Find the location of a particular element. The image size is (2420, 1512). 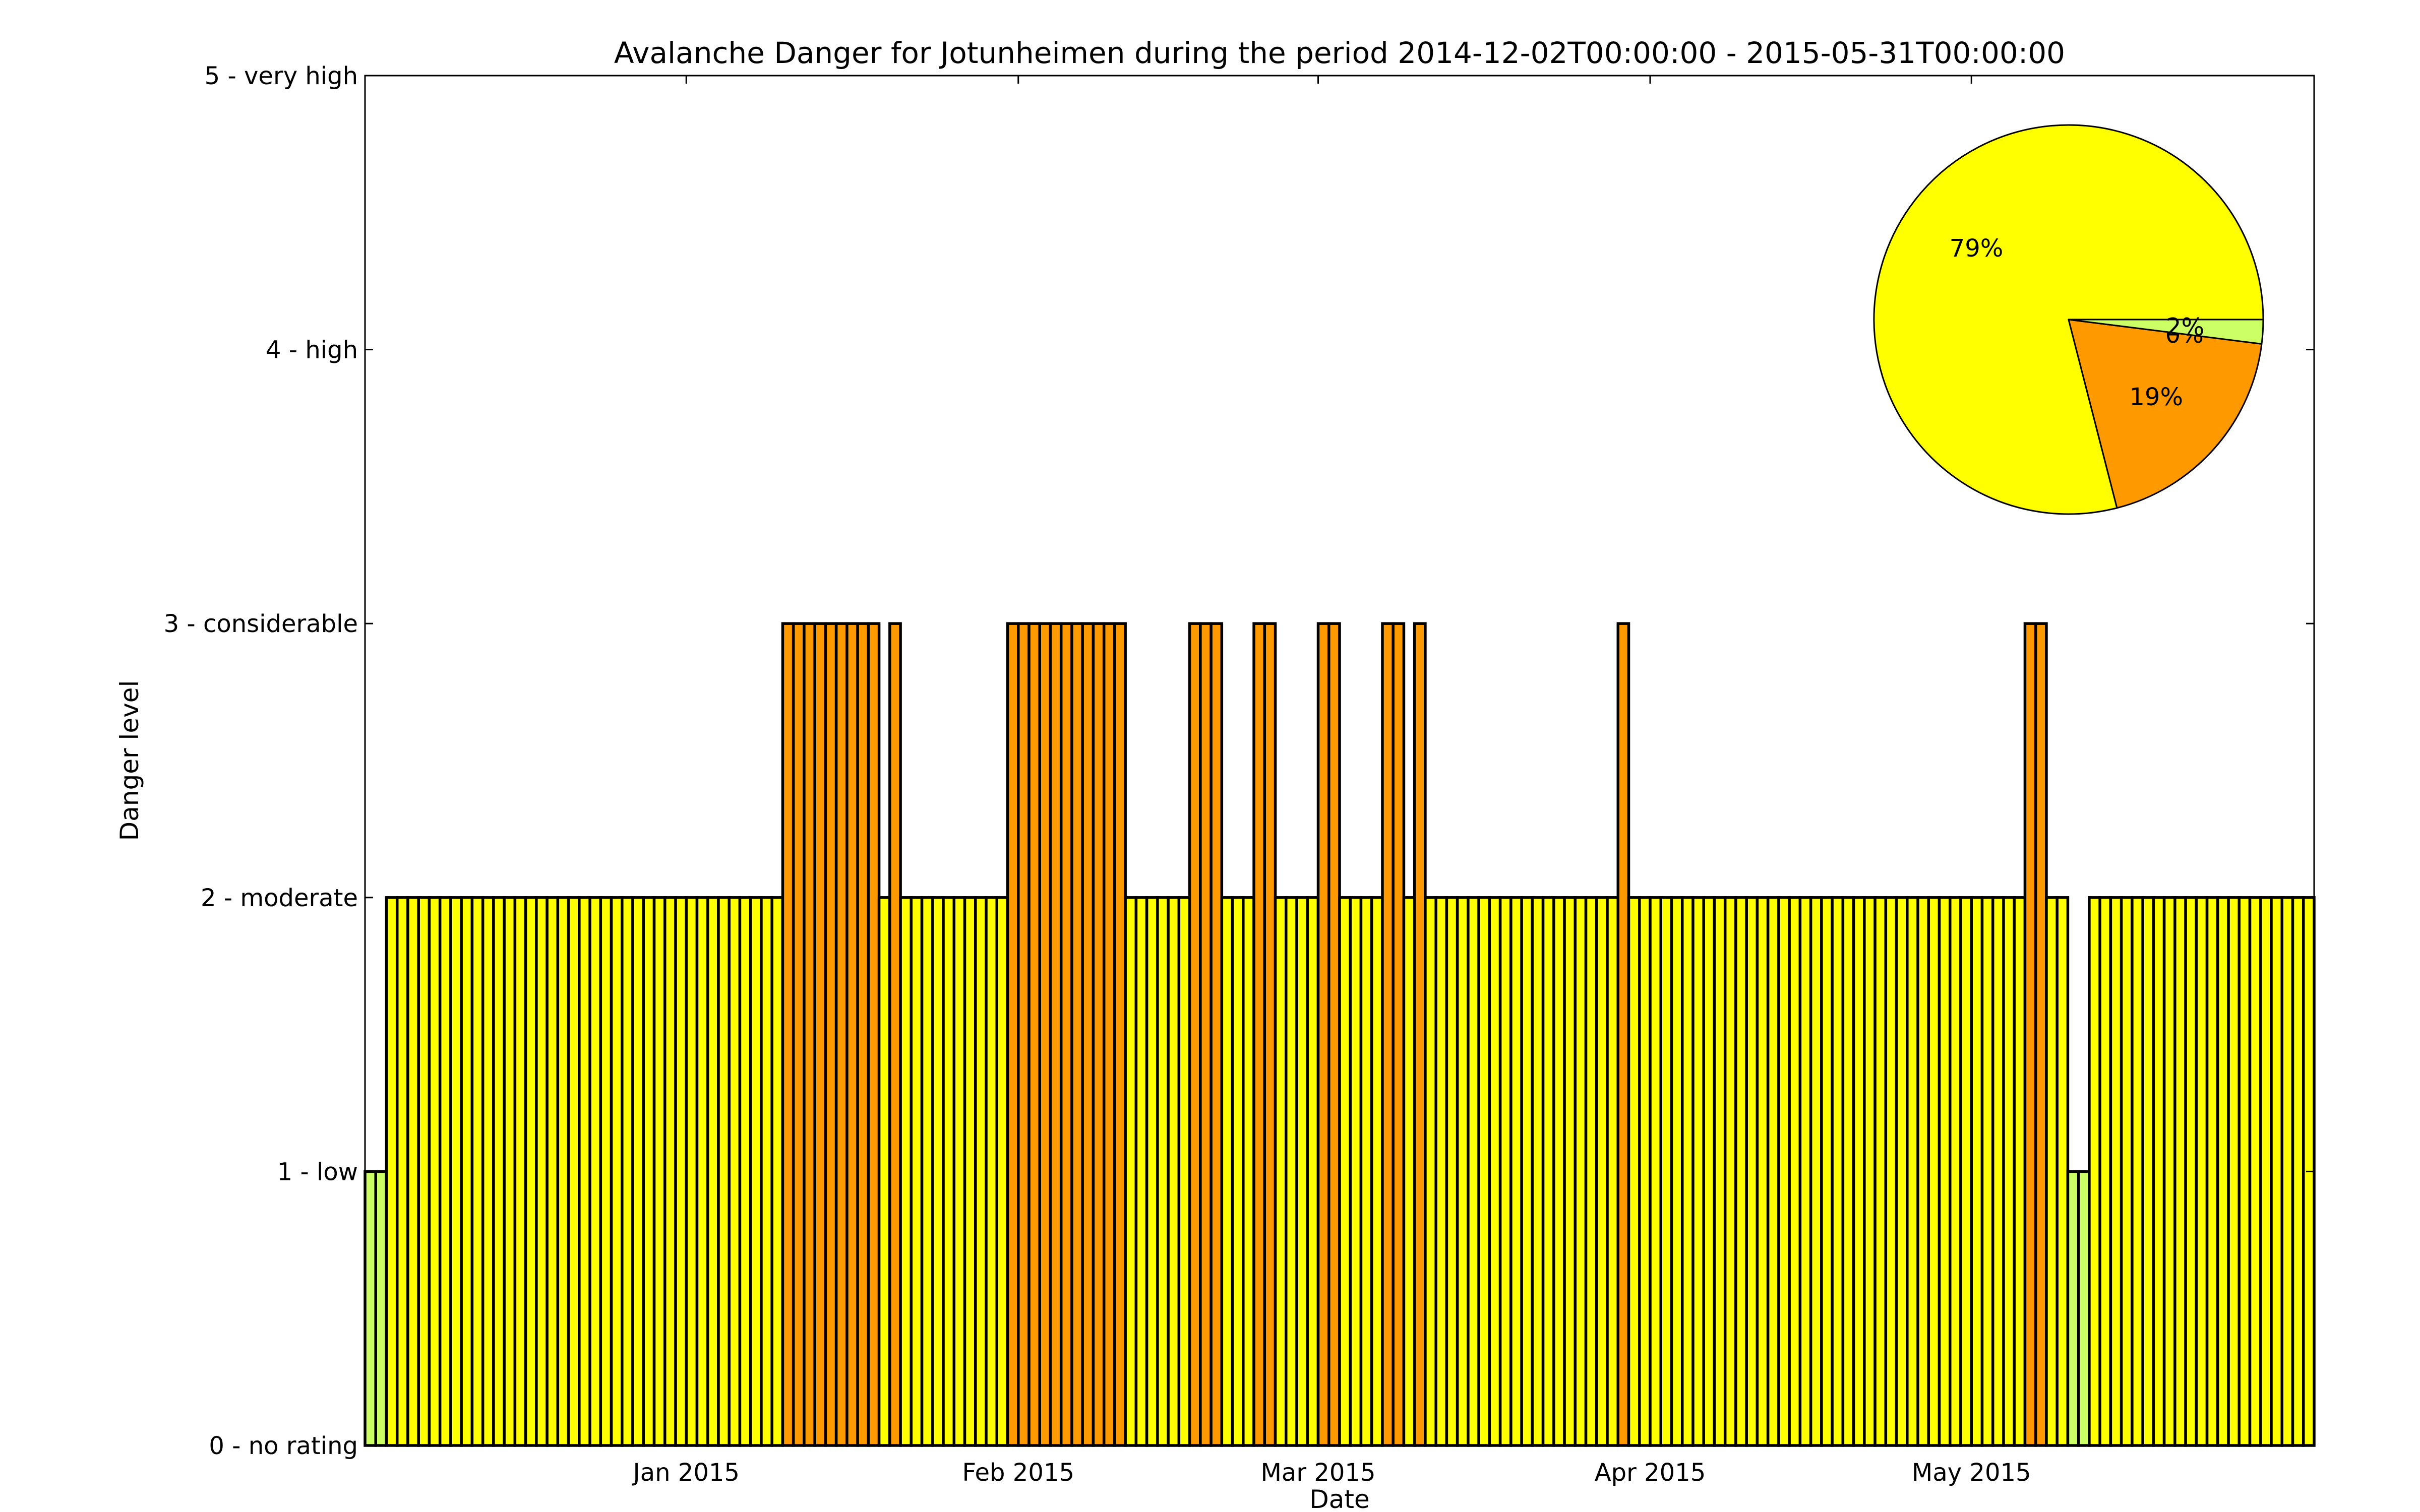

x-tick-label: Jan 2015 is located at coordinates (686, 1473).